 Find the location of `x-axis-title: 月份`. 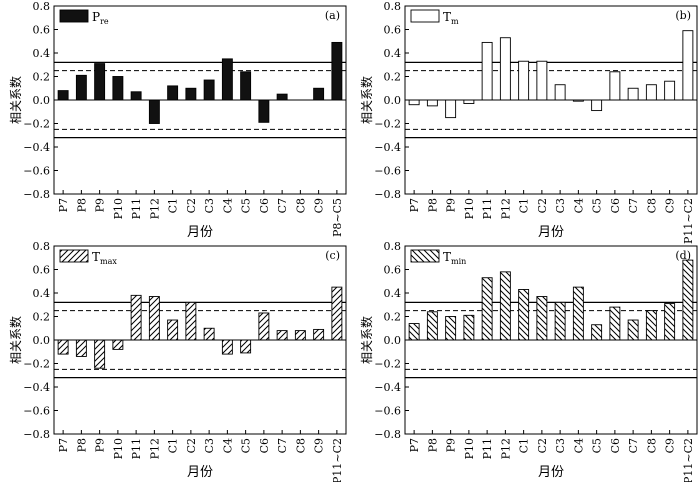

x-axis-title: 月份 is located at coordinates (551, 232).